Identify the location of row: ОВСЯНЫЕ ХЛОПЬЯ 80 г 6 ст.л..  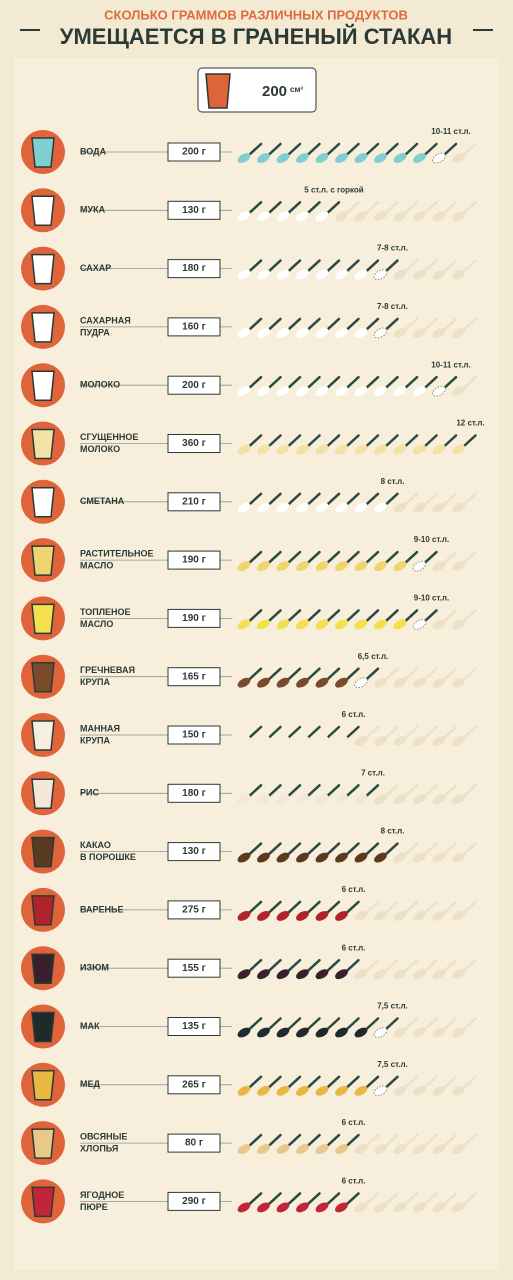
(249, 1142).